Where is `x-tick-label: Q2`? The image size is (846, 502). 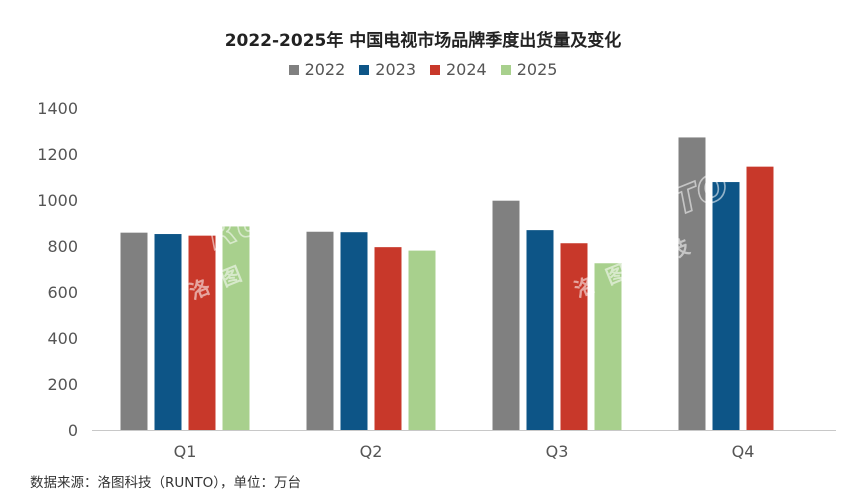
x-tick-label: Q2 is located at coordinates (371, 451).